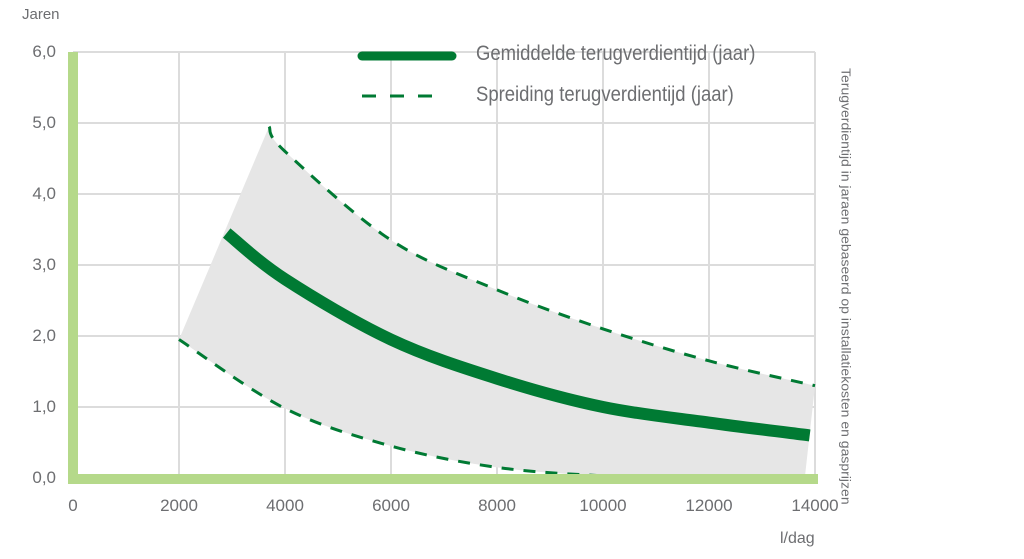 Image resolution: width=1024 pixels, height=559 pixels. What do you see at coordinates (44, 477) in the screenshot?
I see `y-tick-label: 0,0` at bounding box center [44, 477].